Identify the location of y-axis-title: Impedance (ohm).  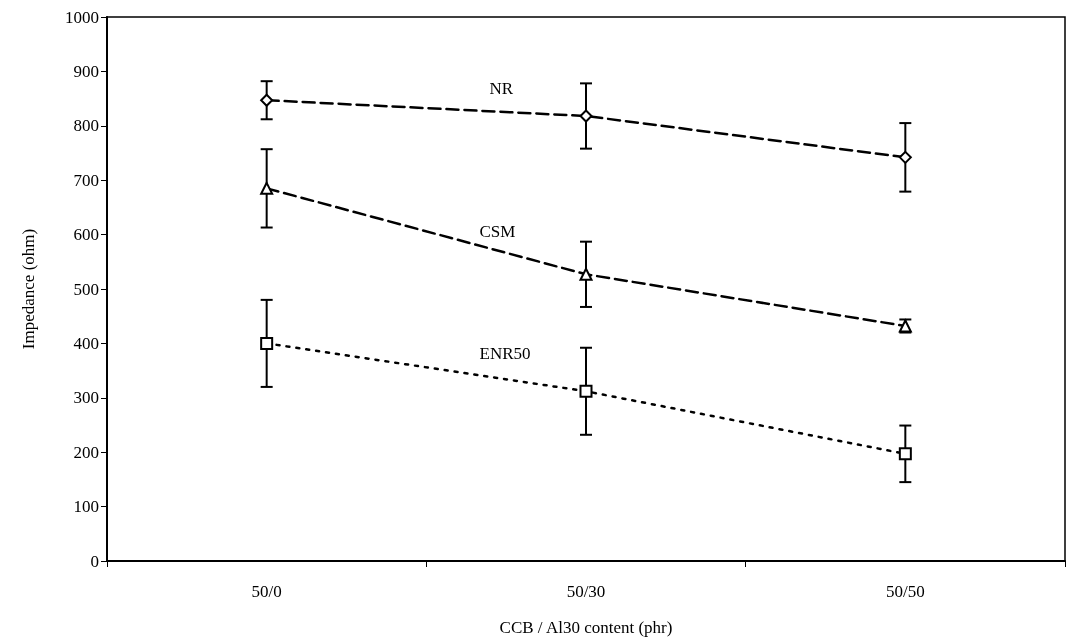
(28, 289).